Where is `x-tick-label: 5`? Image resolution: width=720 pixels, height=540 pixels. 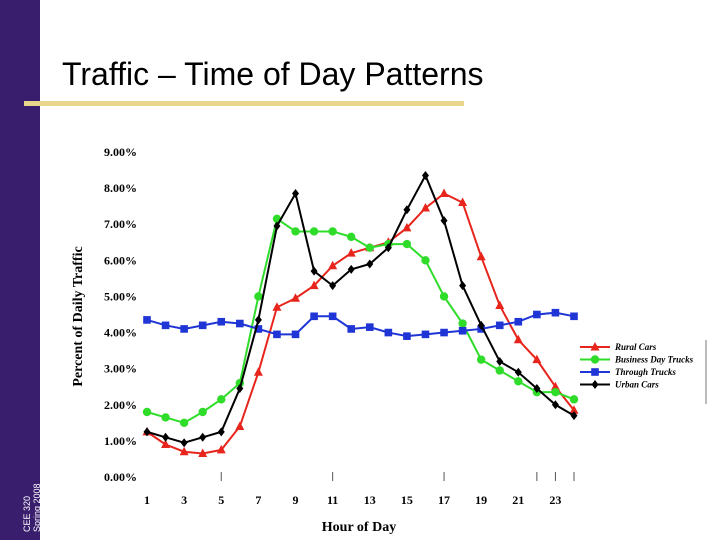 x-tick-label: 5 is located at coordinates (221, 500).